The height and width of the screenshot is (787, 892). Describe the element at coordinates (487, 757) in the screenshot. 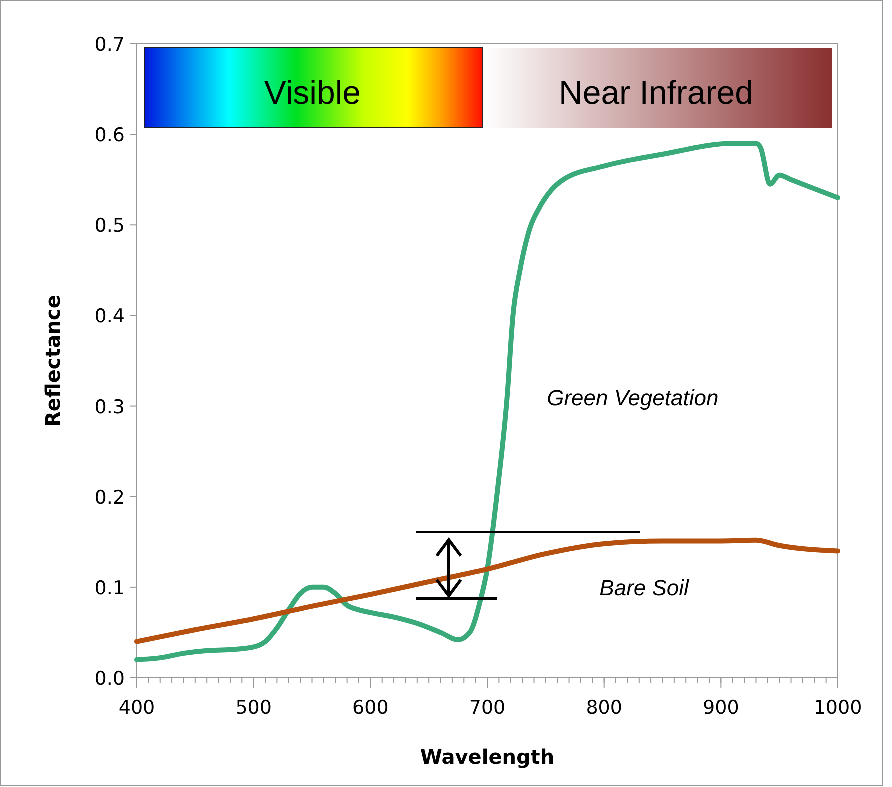

I see `x-axis-title: Wavelength` at that location.